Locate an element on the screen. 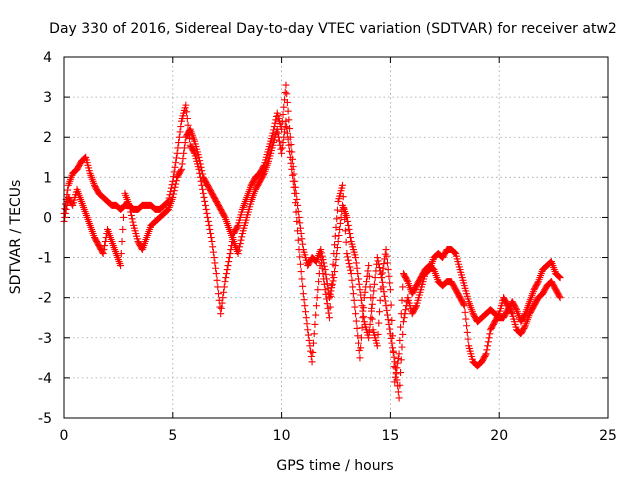  y-tick-label: -4 is located at coordinates (45, 379).